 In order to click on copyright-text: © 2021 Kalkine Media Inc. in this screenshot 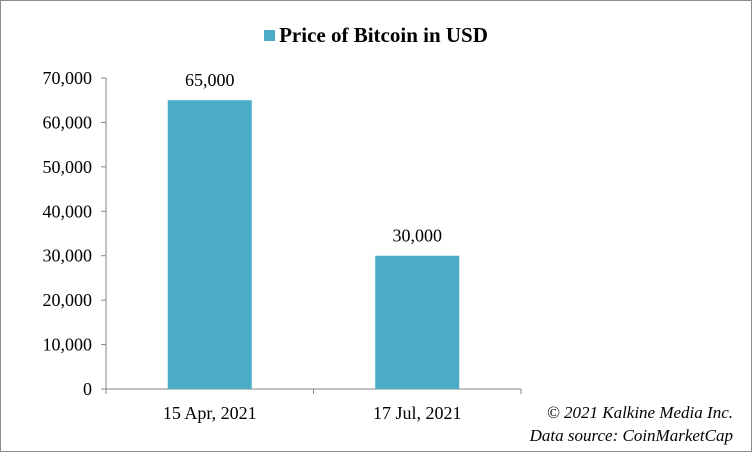, I will do `click(639, 412)`.